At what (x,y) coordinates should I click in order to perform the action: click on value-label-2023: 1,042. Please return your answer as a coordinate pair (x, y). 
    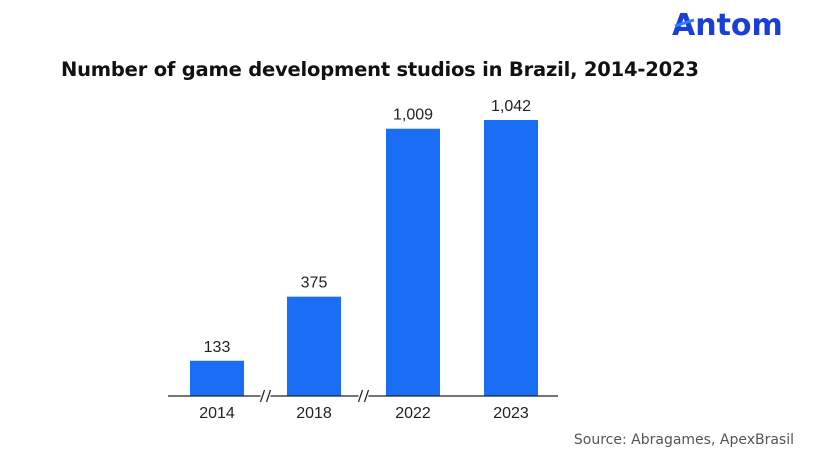
    Looking at the image, I should click on (511, 106).